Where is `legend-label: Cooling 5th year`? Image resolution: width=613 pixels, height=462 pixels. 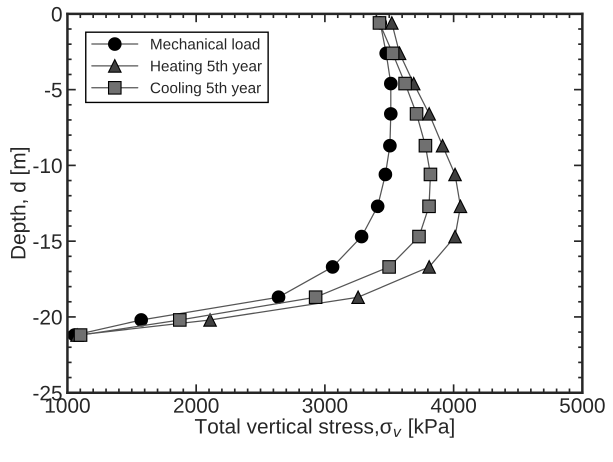
legend-label: Cooling 5th year is located at coordinates (205, 89).